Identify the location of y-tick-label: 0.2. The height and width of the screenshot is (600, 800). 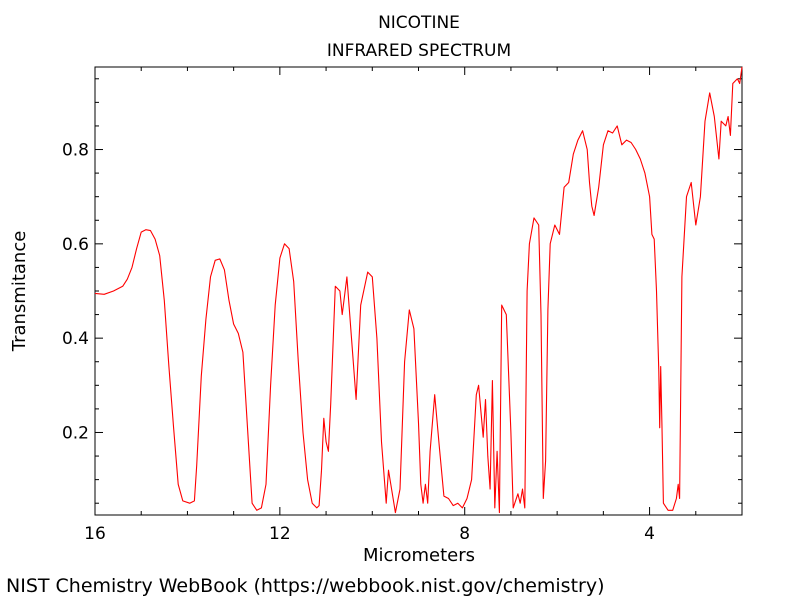
(75, 433).